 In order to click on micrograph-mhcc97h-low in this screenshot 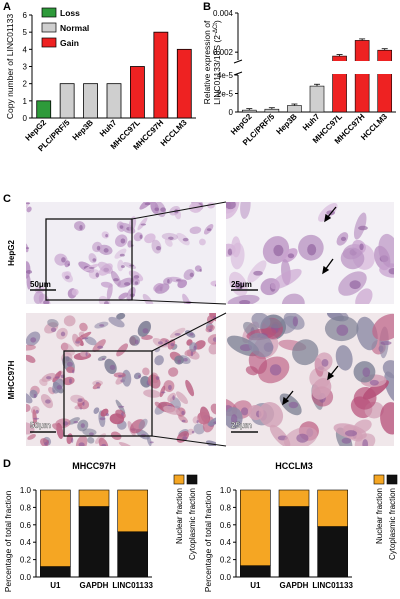, I will do `click(121, 379)`.